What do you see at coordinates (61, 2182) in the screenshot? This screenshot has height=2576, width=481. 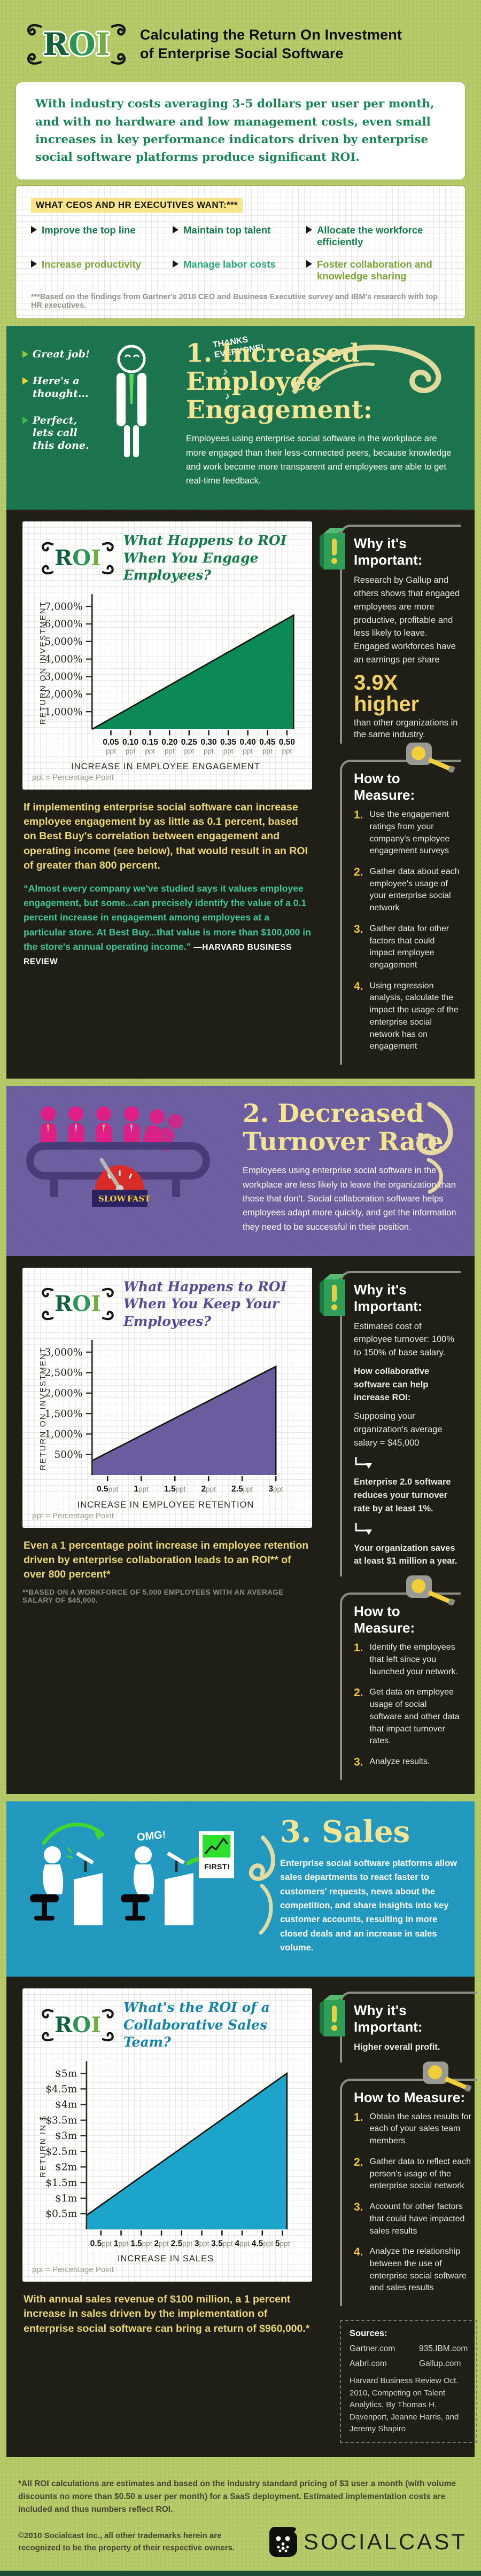 I see `svg-text: $1.5m` at bounding box center [61, 2182].